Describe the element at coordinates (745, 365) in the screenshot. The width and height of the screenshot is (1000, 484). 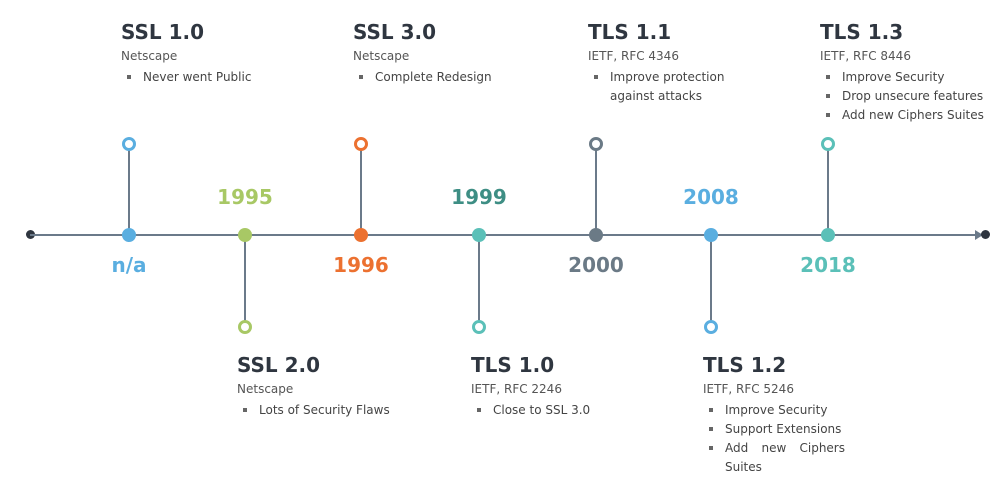
I see `tls12-title: TLS 1.2` at that location.